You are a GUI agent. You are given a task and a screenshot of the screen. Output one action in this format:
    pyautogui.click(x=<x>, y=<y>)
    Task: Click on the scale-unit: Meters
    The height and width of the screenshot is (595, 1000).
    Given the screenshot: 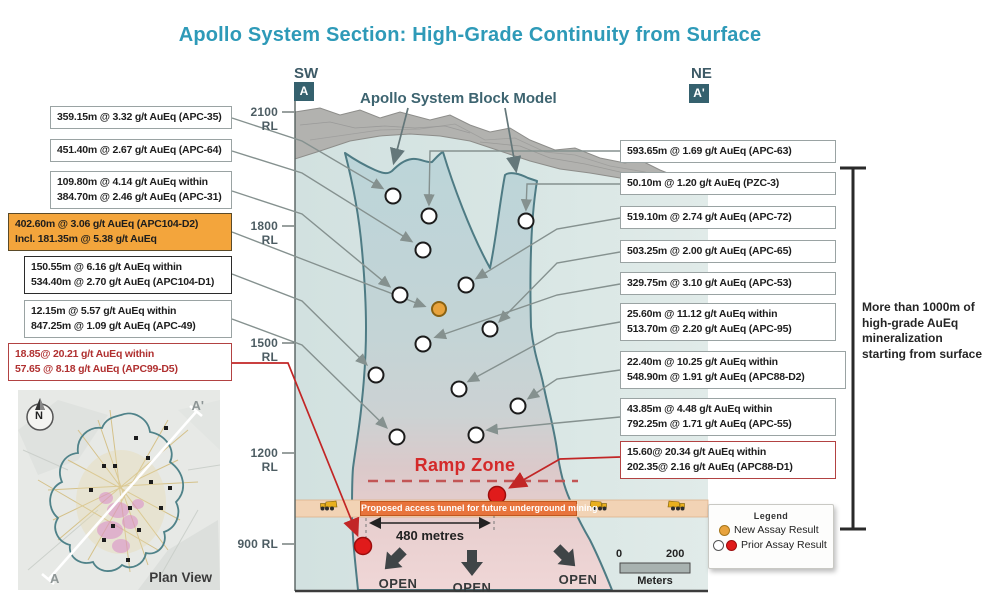 What is the action you would take?
    pyautogui.click(x=655, y=581)
    